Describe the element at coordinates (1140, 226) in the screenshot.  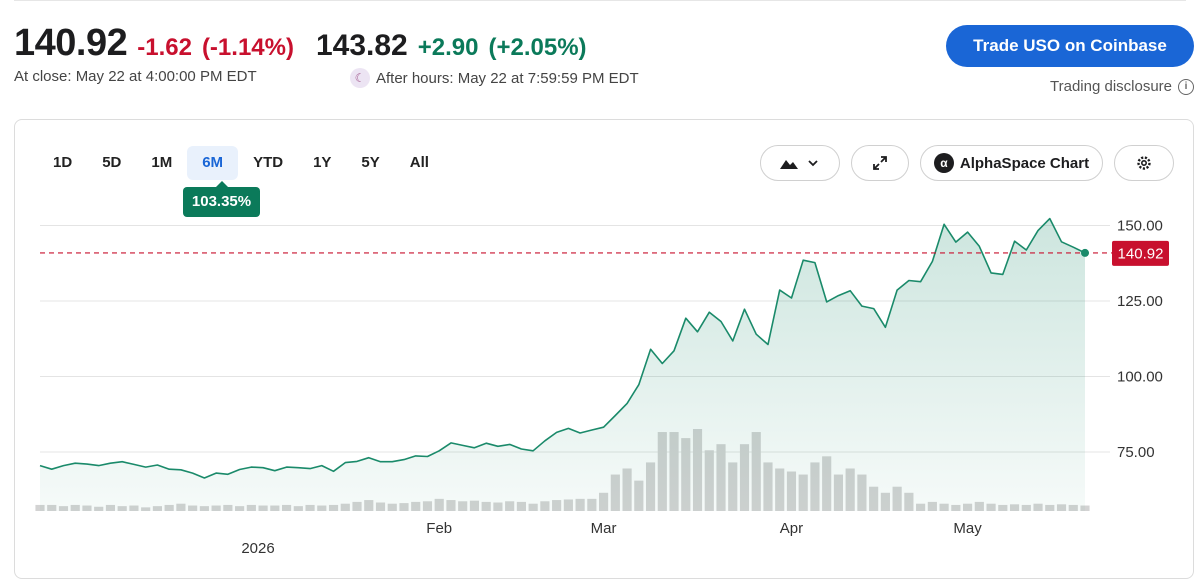
I see `y-tick-label: 150.00` at that location.